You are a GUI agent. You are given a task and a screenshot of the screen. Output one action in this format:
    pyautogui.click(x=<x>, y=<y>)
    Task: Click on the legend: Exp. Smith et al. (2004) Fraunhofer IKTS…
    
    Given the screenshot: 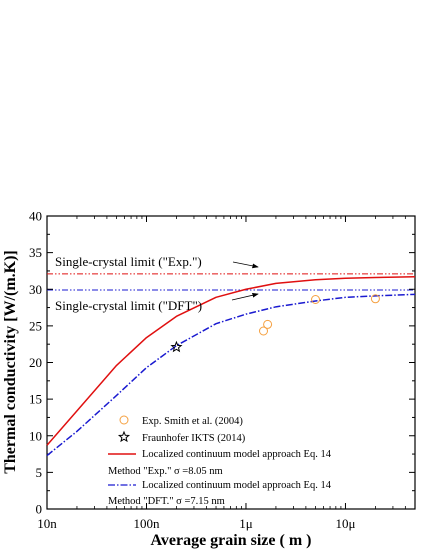 What is the action you would take?
    pyautogui.click(x=220, y=461)
    